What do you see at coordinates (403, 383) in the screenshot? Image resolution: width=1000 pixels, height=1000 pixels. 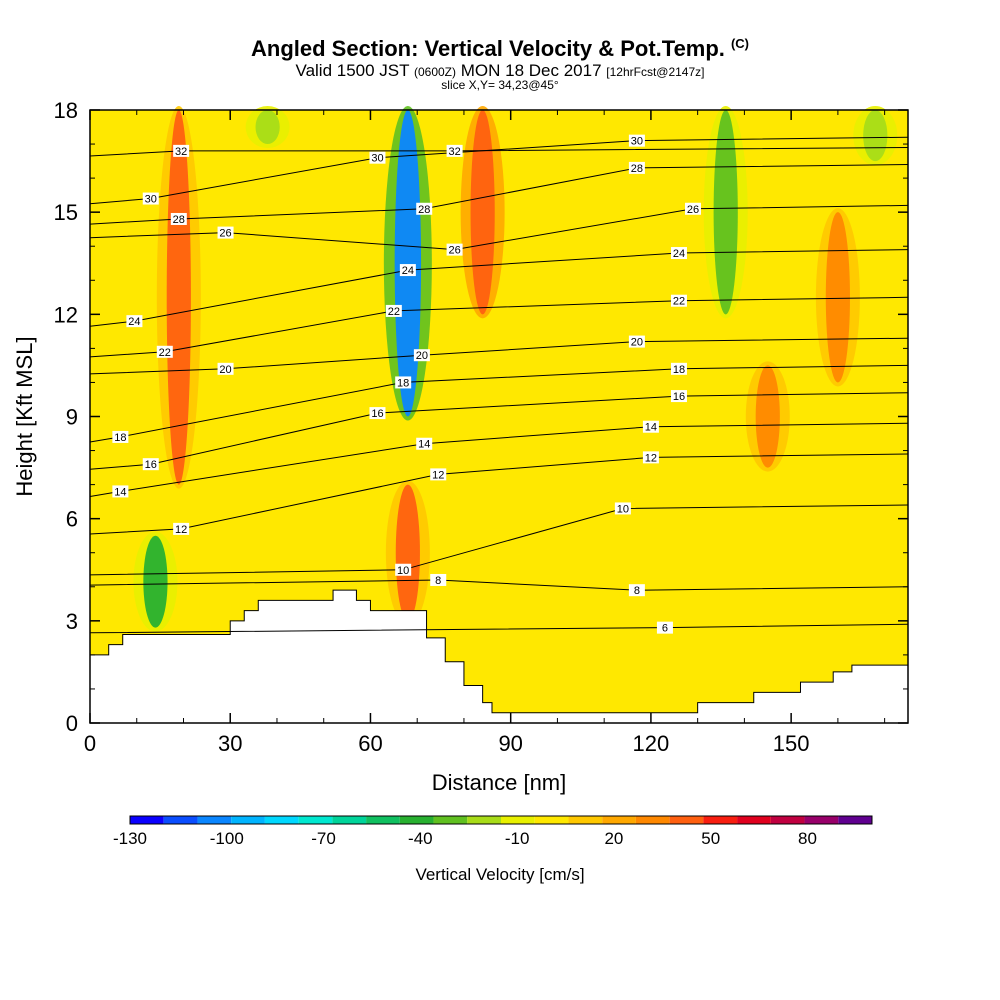 I see `theta-label-18: 18` at bounding box center [403, 383].